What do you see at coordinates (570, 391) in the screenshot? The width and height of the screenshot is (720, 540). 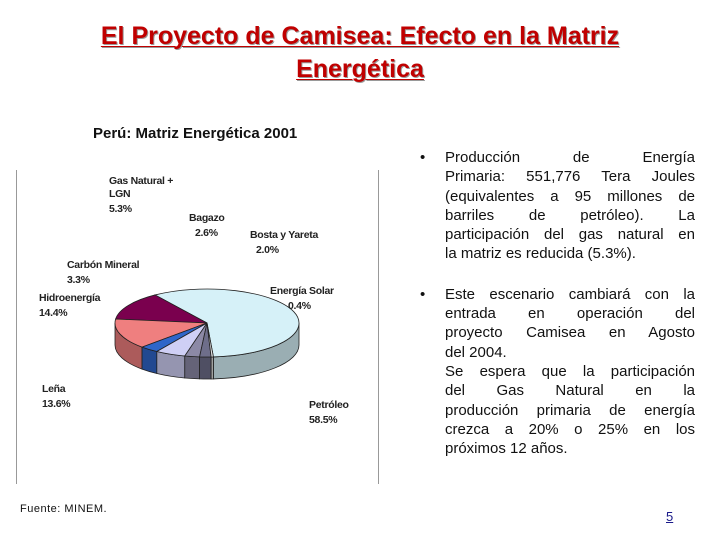 I see `bullet-line: del Gas Natural en la` at bounding box center [570, 391].